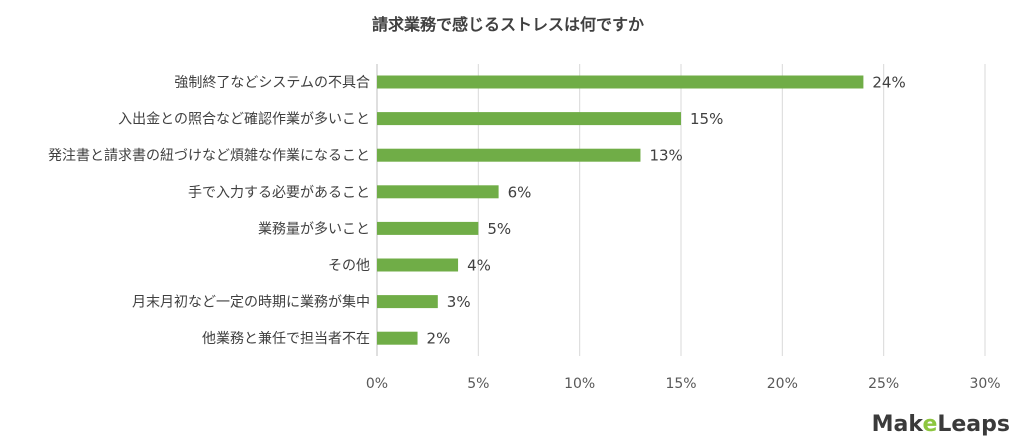 The height and width of the screenshot is (441, 1024). What do you see at coordinates (984, 384) in the screenshot?
I see `x-tick-label: 30%` at bounding box center [984, 384].